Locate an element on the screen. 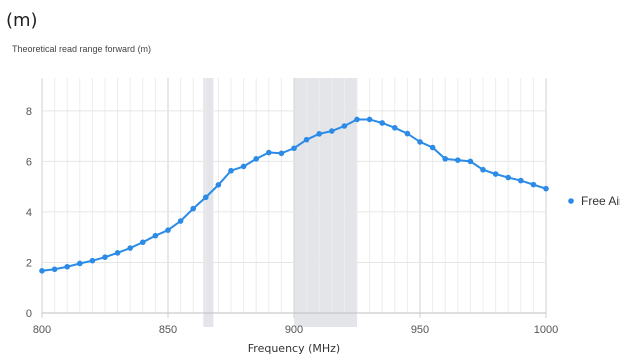 This screenshot has width=620, height=356. y-tick-label: 8 is located at coordinates (29, 112).